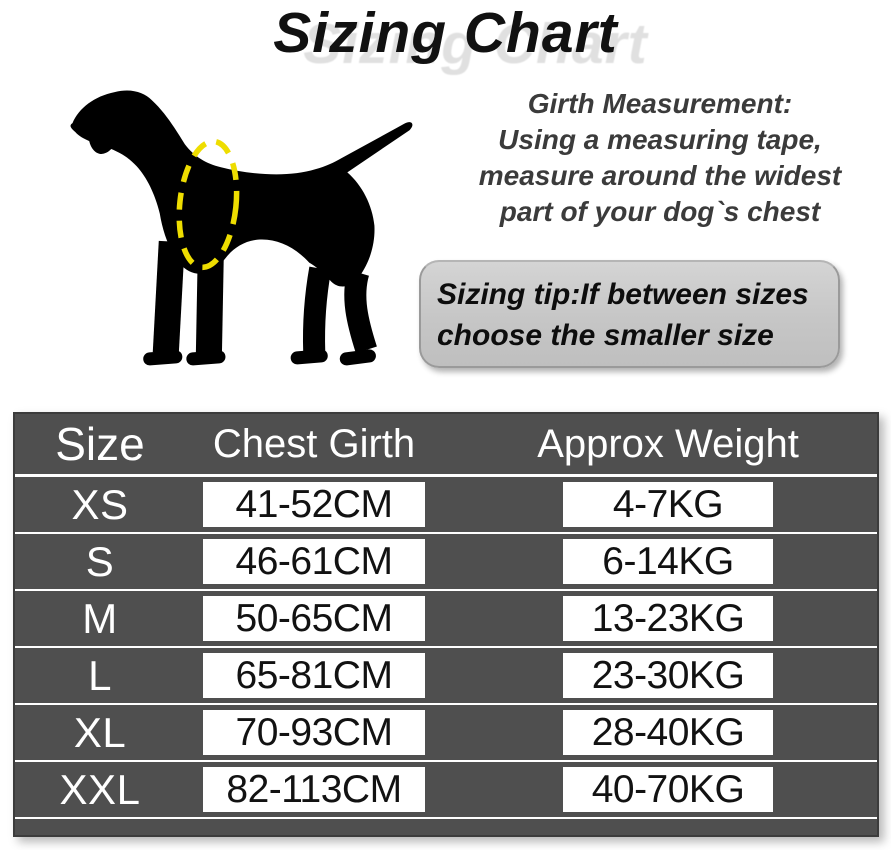 The image size is (891, 850). Describe the element at coordinates (314, 675) in the screenshot. I see `girth-cell: 65-81CM` at that location.